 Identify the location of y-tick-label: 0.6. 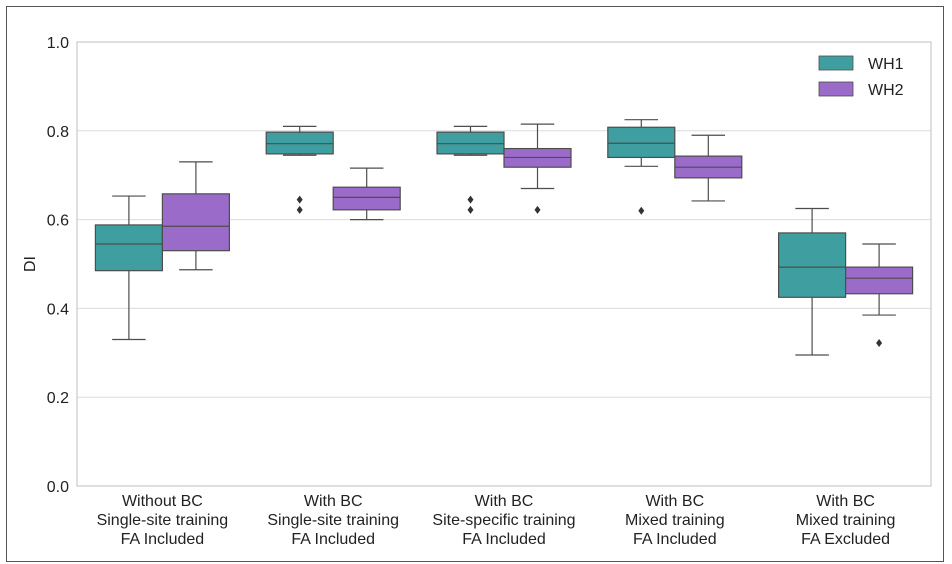
(58, 221).